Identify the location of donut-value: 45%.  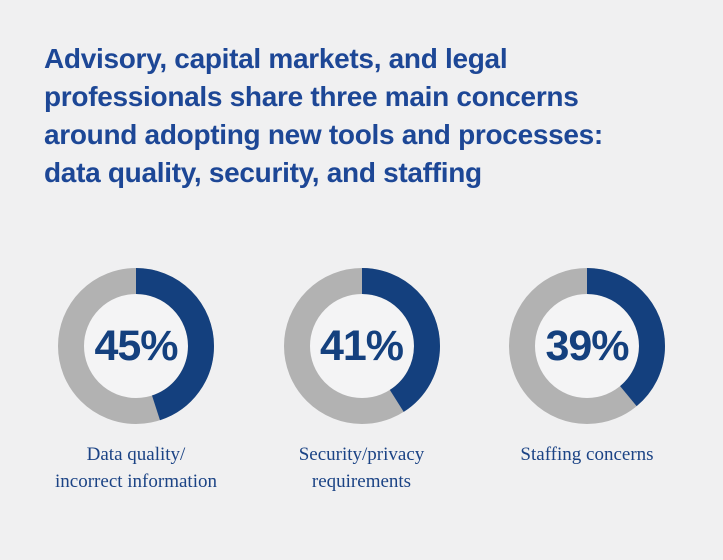
(136, 345).